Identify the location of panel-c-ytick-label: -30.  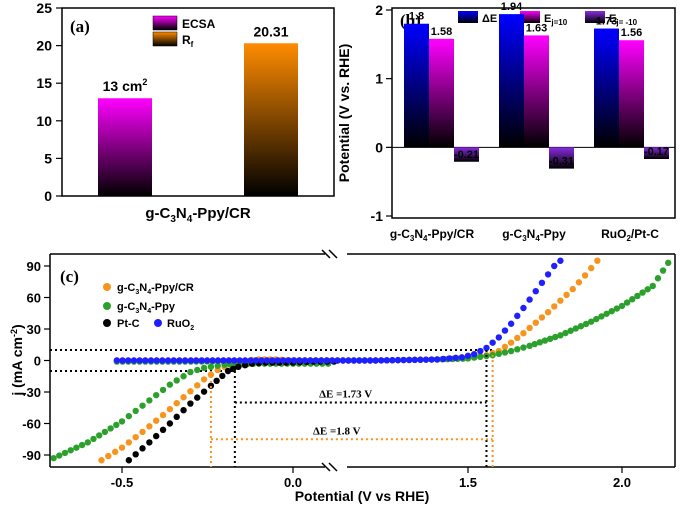
(31, 392).